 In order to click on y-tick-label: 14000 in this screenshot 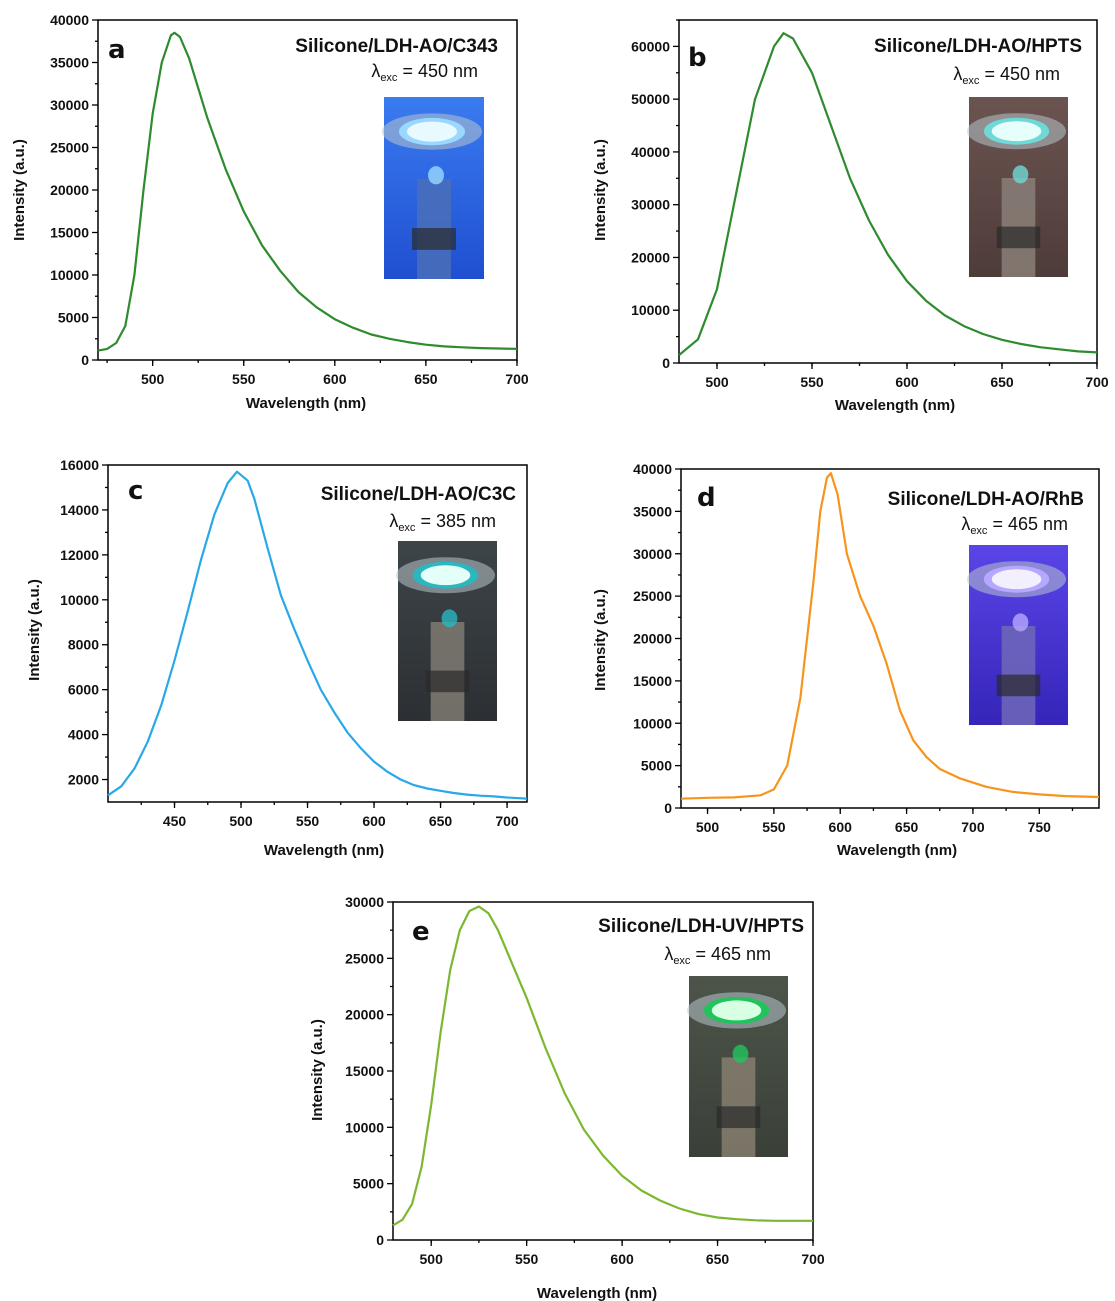, I will do `click(79, 510)`.